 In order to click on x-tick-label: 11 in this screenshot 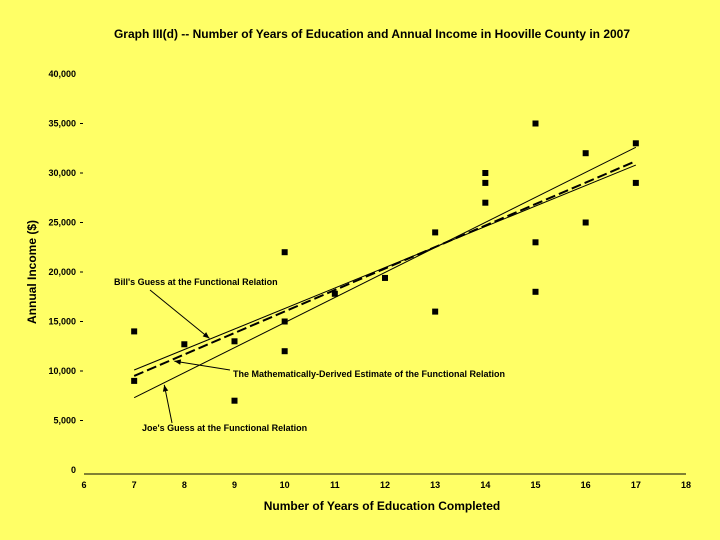, I will do `click(335, 485)`.